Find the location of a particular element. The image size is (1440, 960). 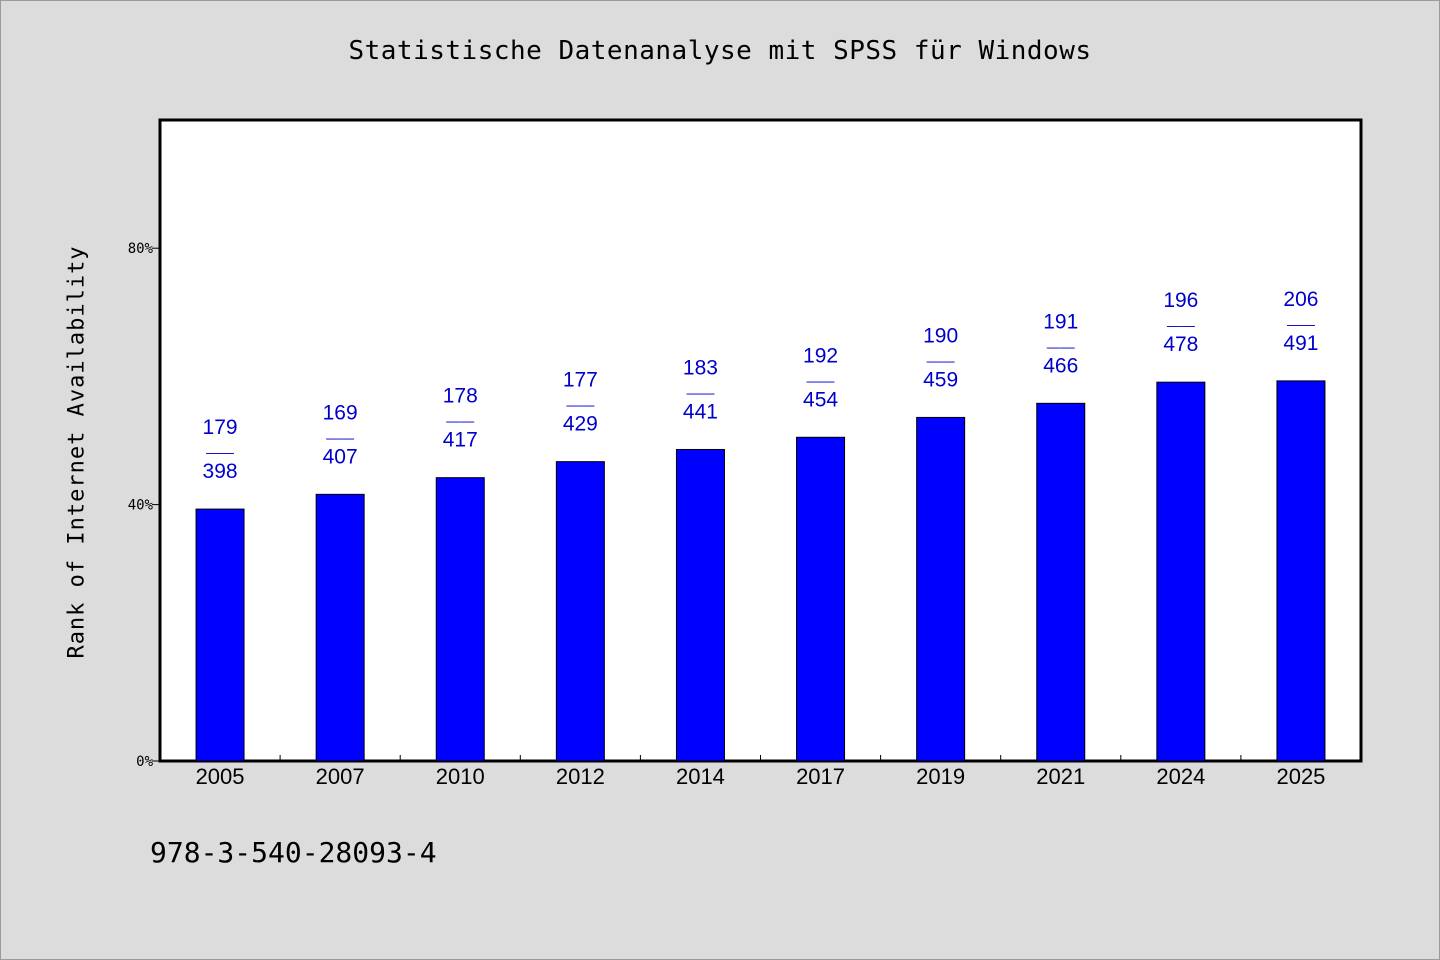

data-label-bottom: 407 is located at coordinates (340, 456).